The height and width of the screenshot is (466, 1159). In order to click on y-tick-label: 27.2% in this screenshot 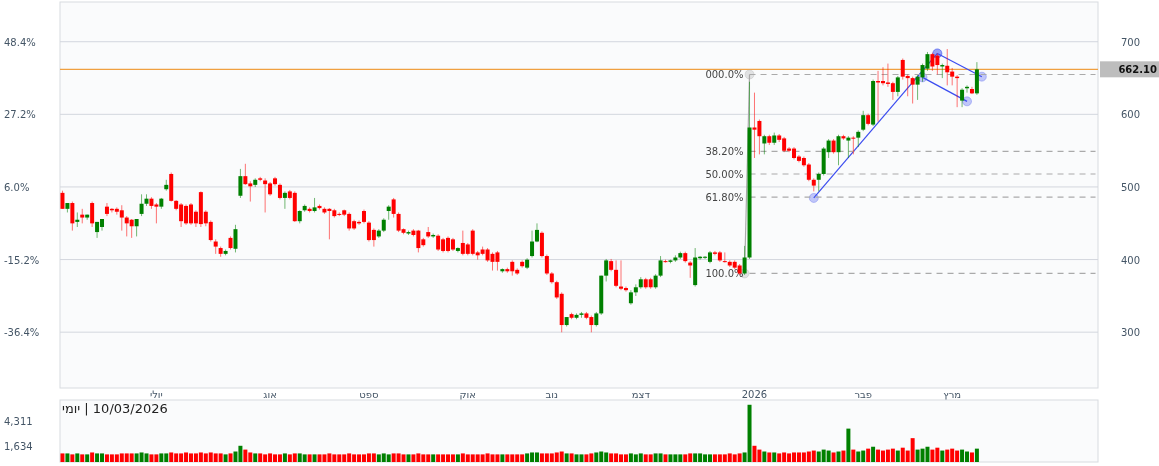, I will do `click(20, 115)`.